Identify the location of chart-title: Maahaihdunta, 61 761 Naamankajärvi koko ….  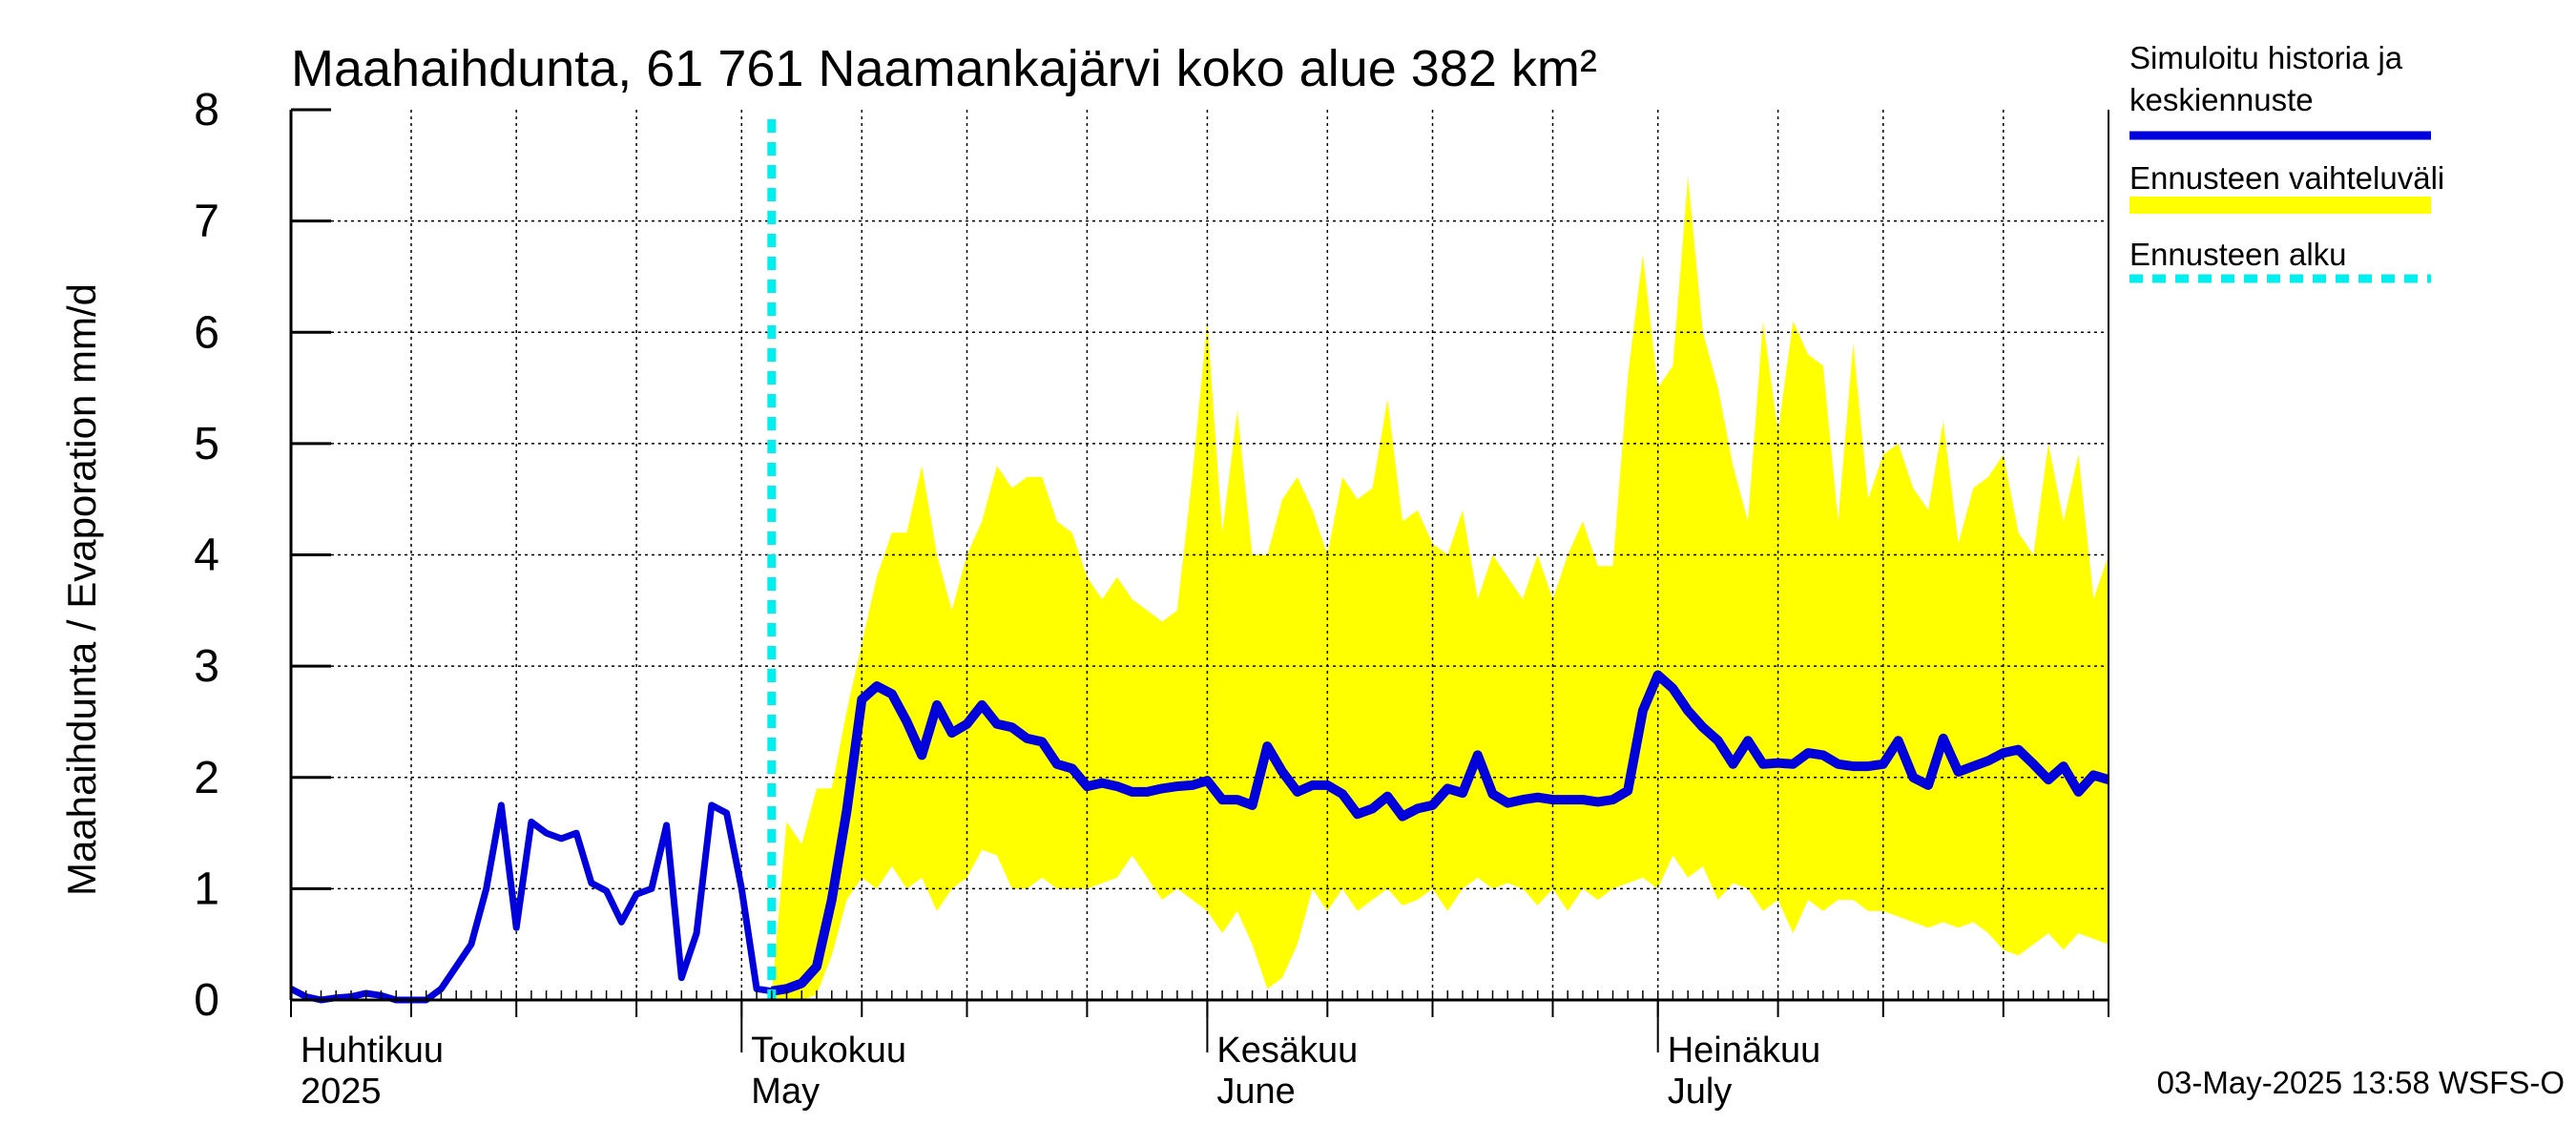
(944, 69).